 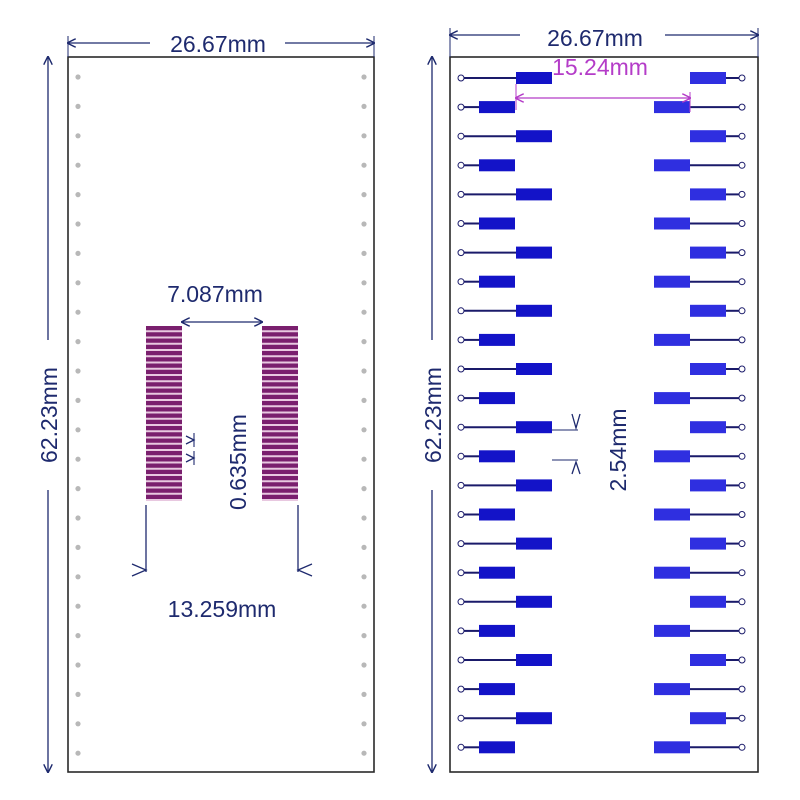 What do you see at coordinates (618, 449) in the screenshot?
I see `pin-pitch-label: 2.54mm` at bounding box center [618, 449].